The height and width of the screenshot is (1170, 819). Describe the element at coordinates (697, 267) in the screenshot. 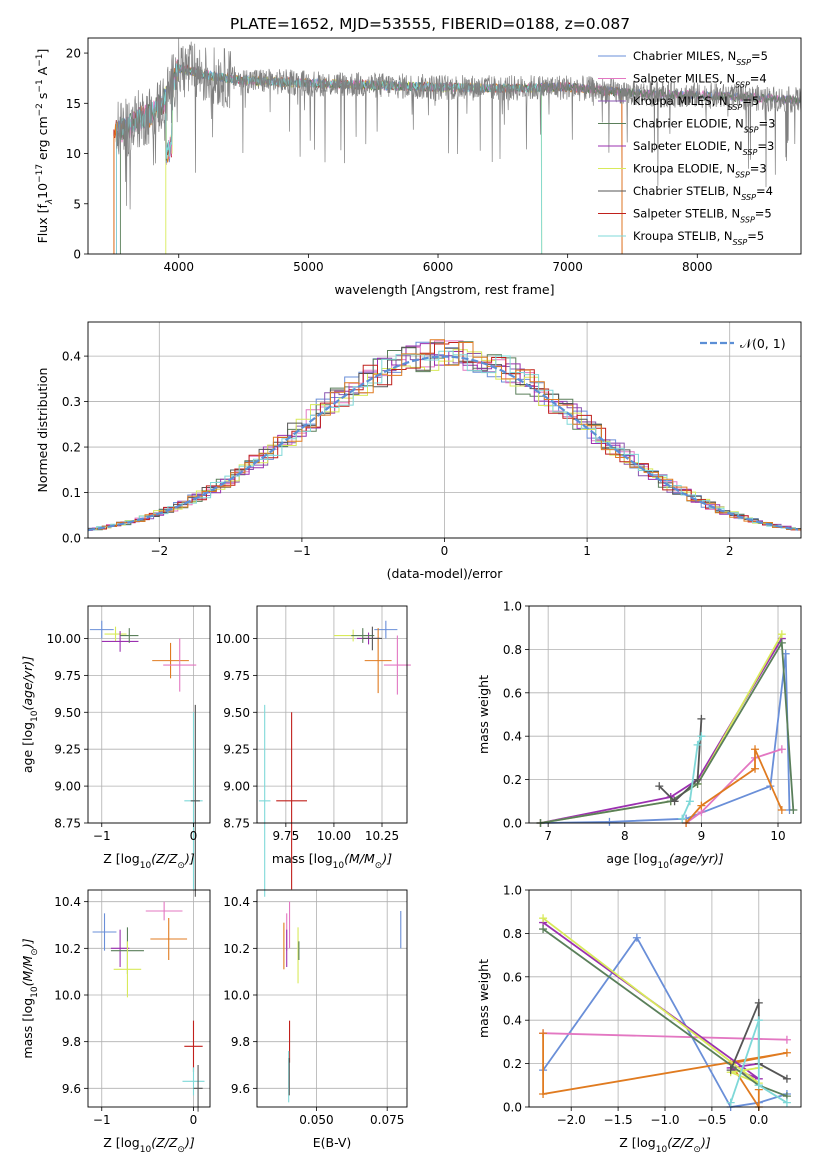

I see `x-tick-label: 8000` at that location.